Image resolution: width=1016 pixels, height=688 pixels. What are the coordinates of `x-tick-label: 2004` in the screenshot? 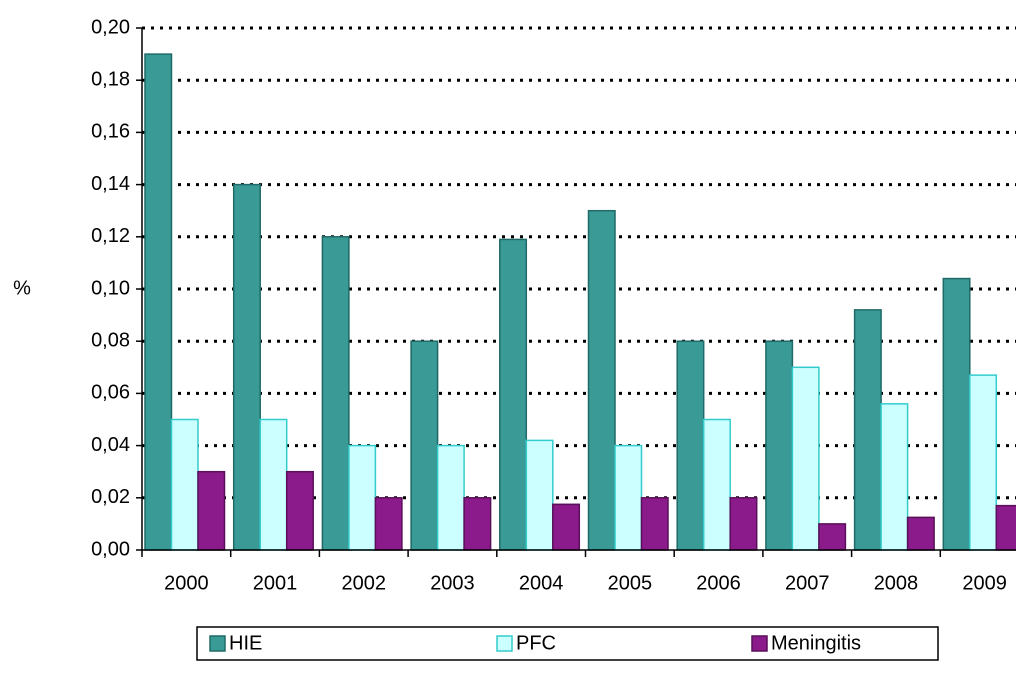 It's located at (541, 583).